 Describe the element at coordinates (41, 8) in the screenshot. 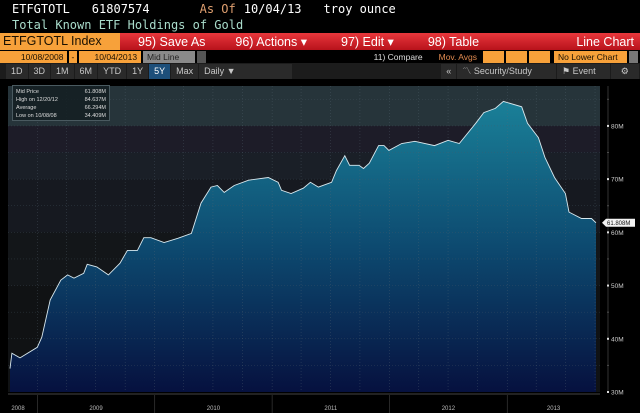

I see `ticker: ETFGTOTL` at that location.